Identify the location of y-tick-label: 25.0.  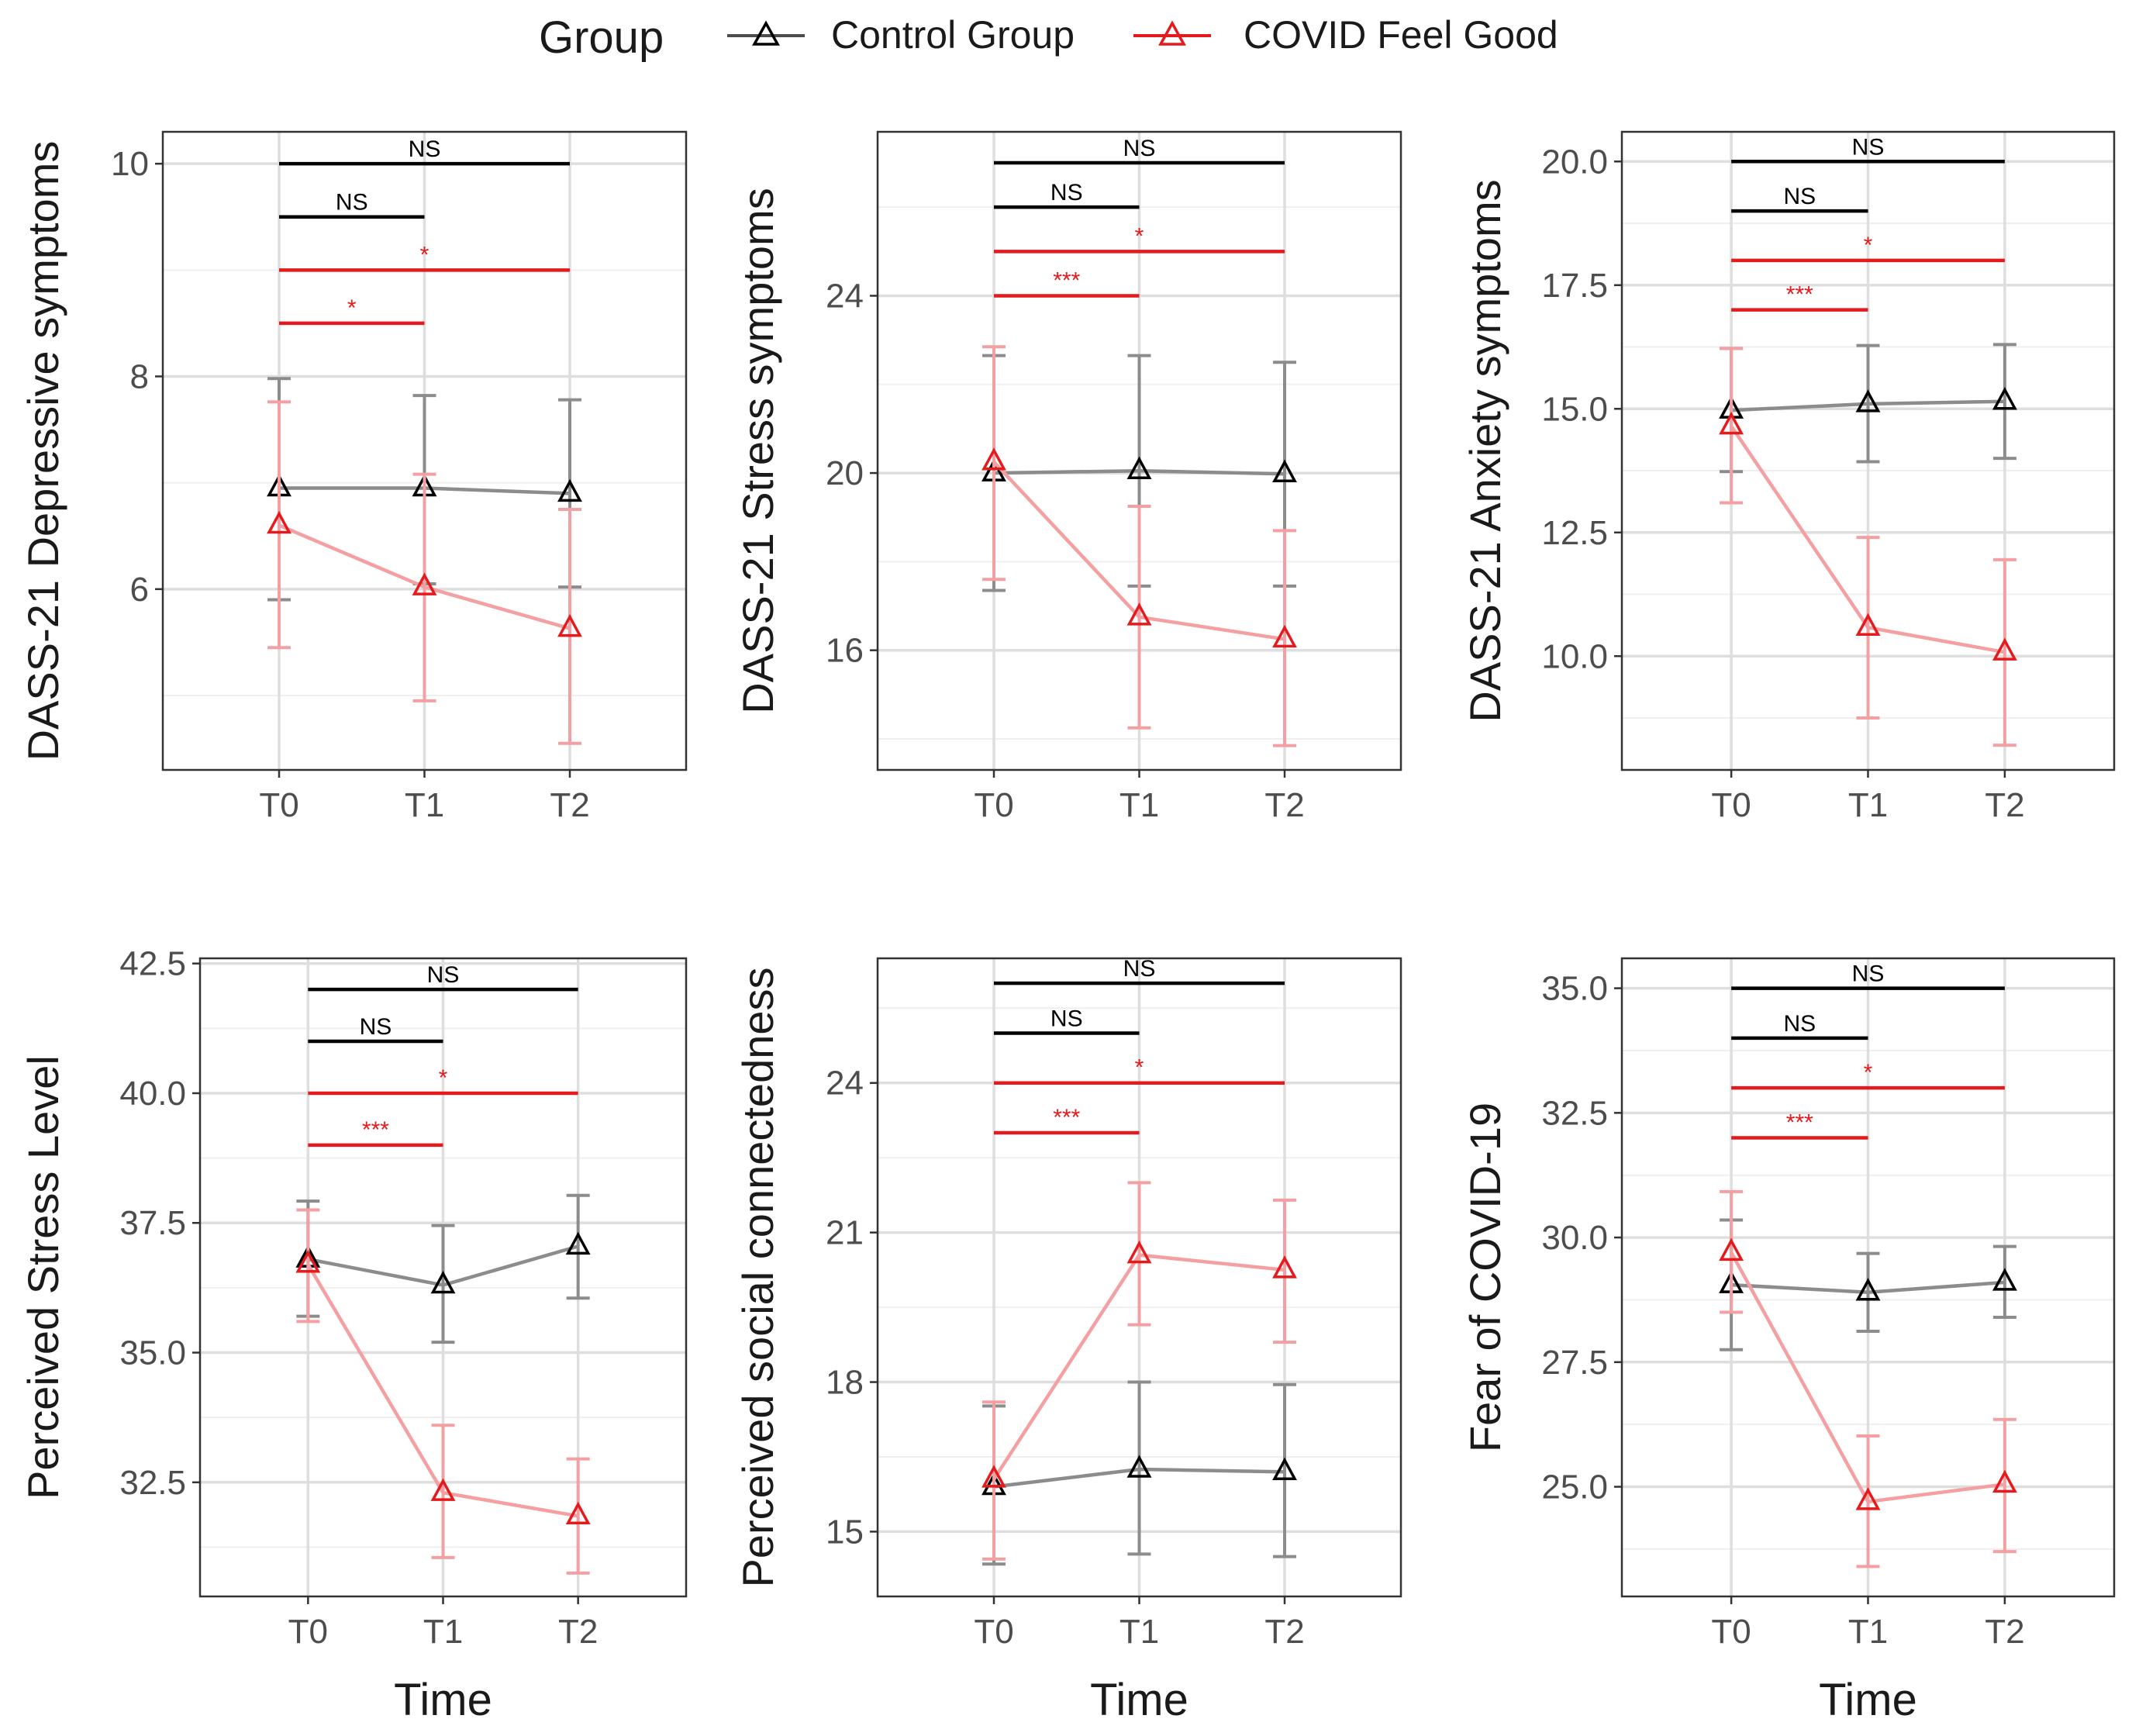
(1574, 1487).